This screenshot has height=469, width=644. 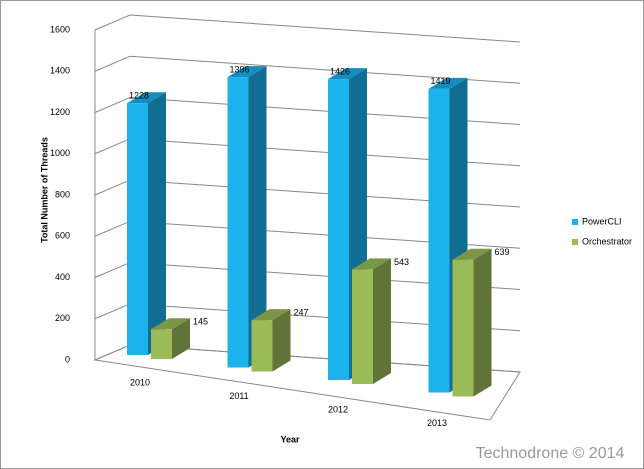 What do you see at coordinates (44, 190) in the screenshot?
I see `y-axis-label: Total Number of Threads` at bounding box center [44, 190].